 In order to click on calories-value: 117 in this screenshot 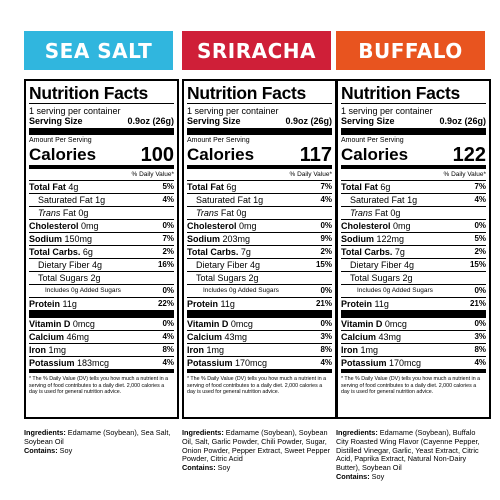, I will do `click(315, 155)`.